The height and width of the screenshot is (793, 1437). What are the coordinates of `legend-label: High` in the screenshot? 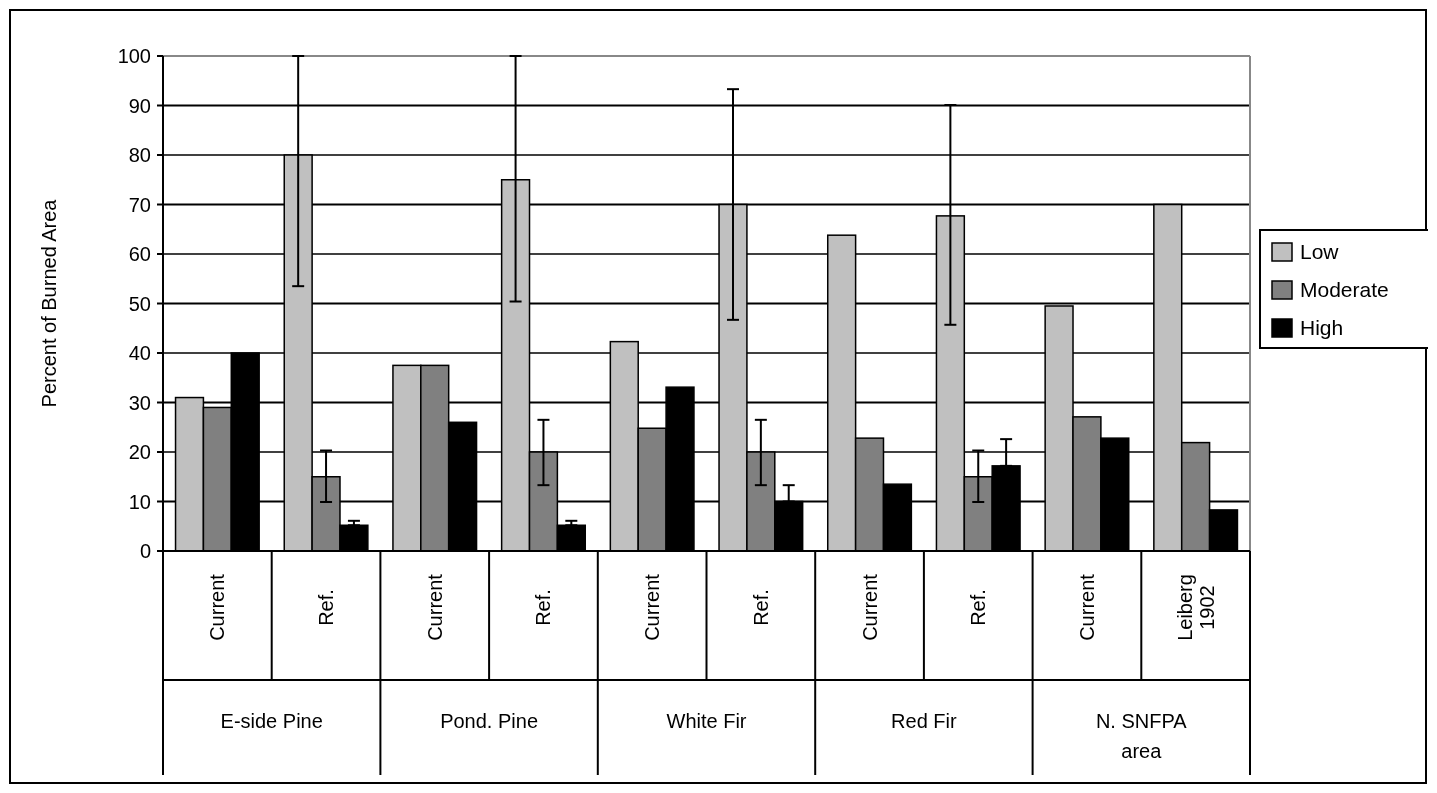 It's located at (1322, 328).